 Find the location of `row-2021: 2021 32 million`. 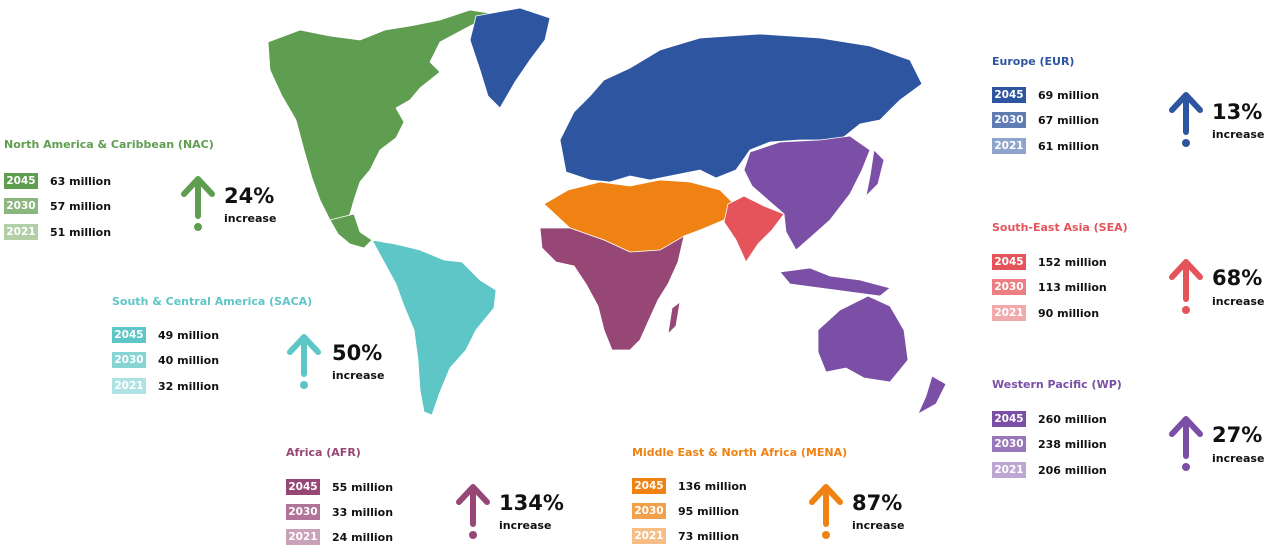

row-2021: 2021 32 million is located at coordinates (165, 386).